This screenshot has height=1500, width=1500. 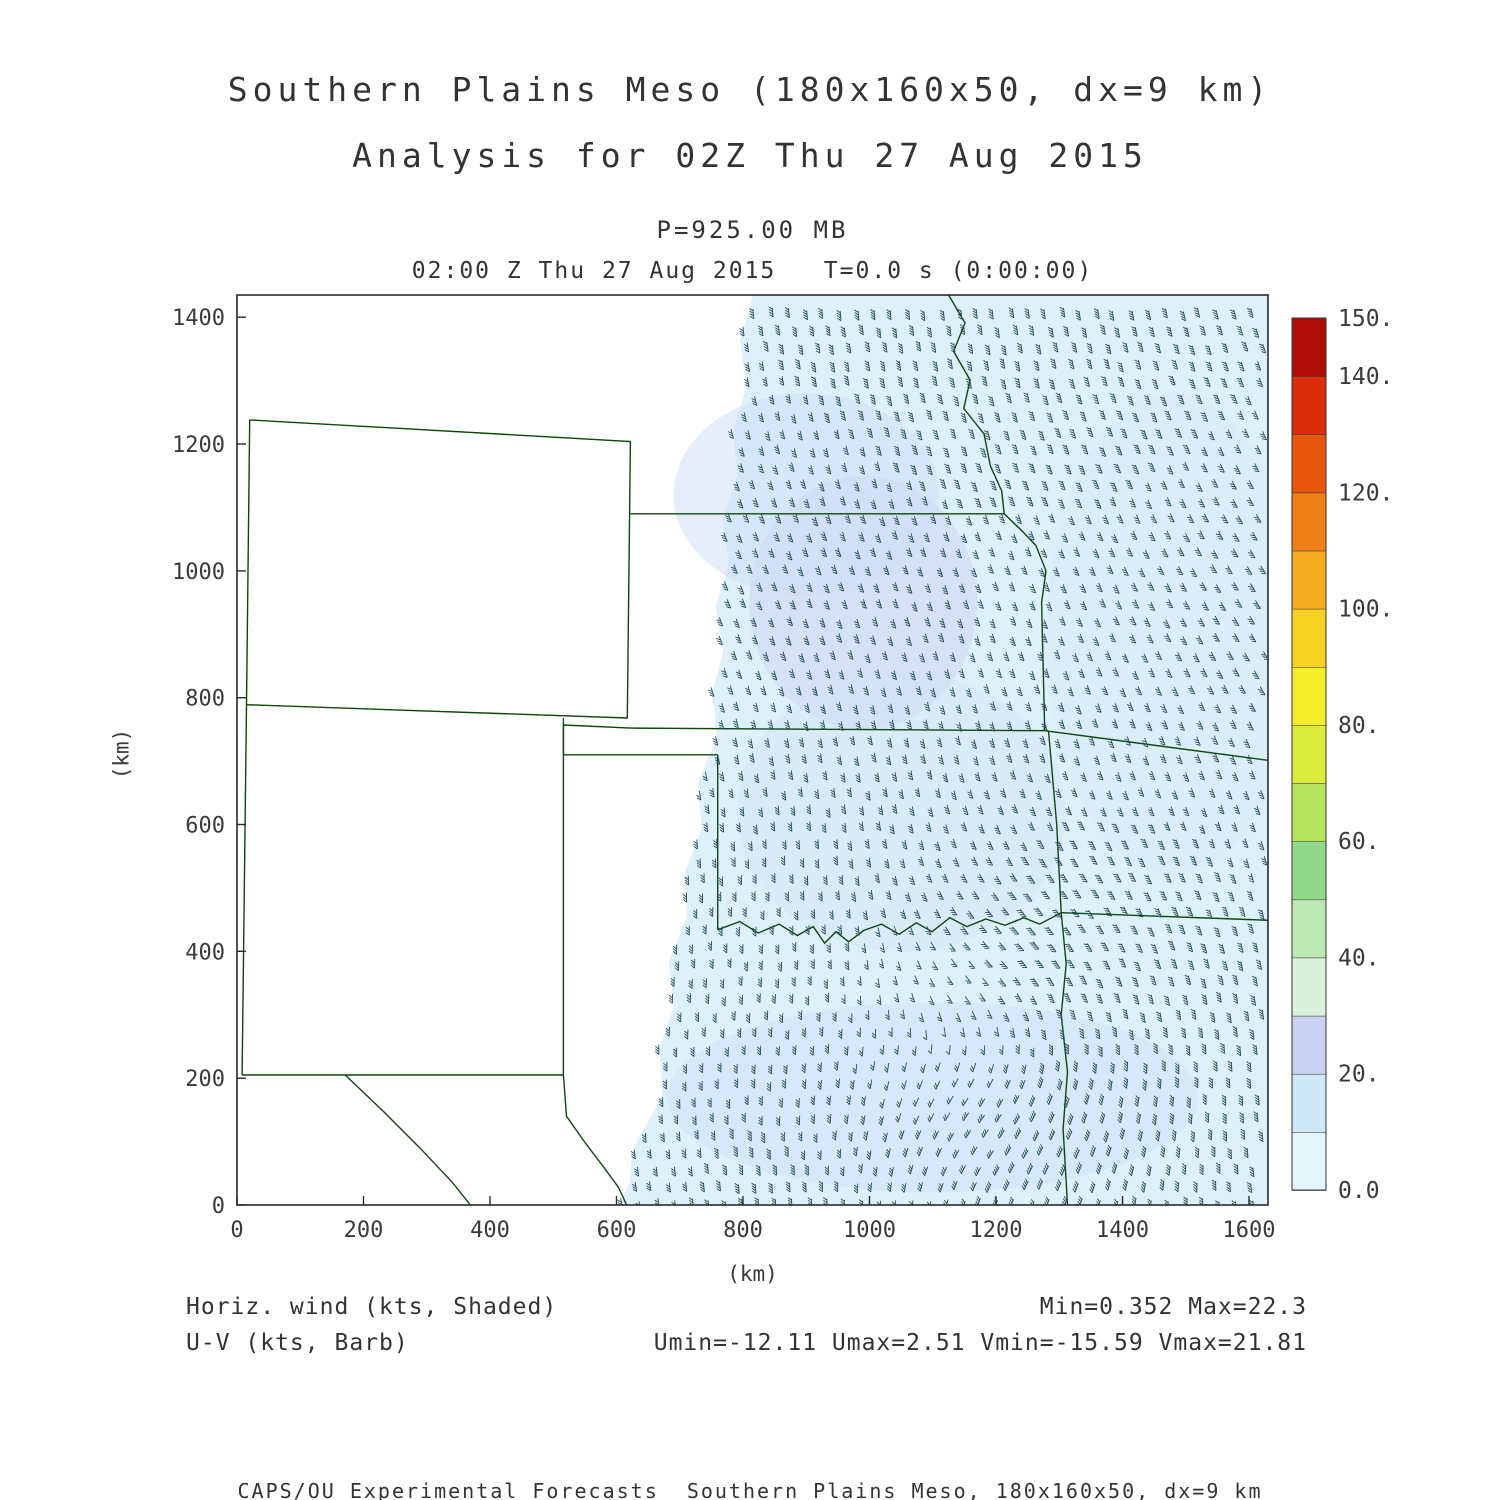 I want to click on x-tick-label: 1600, so click(x=1249, y=1230).